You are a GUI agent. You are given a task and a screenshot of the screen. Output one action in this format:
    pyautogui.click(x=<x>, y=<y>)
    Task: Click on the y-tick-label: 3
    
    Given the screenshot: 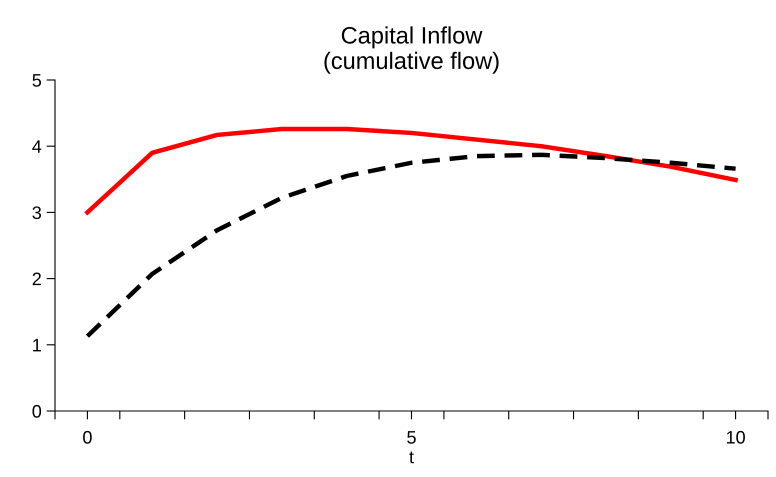 What is the action you would take?
    pyautogui.click(x=37, y=213)
    